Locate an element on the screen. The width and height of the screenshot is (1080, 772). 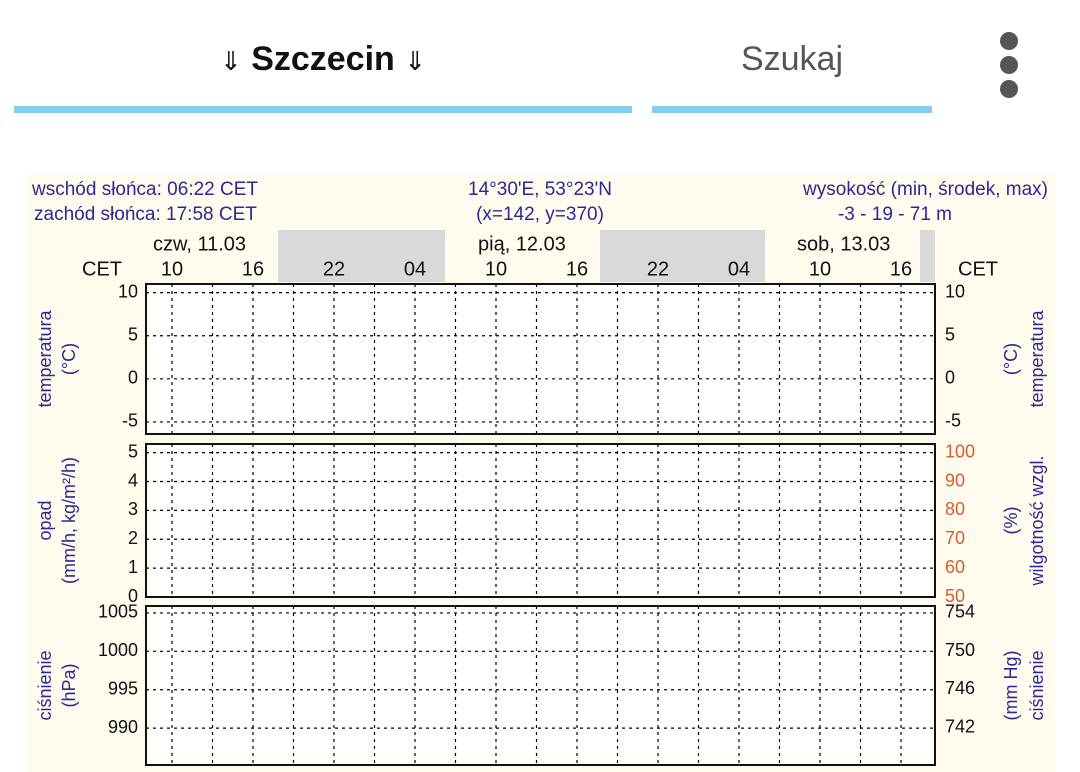
menu is located at coordinates (1009, 65).